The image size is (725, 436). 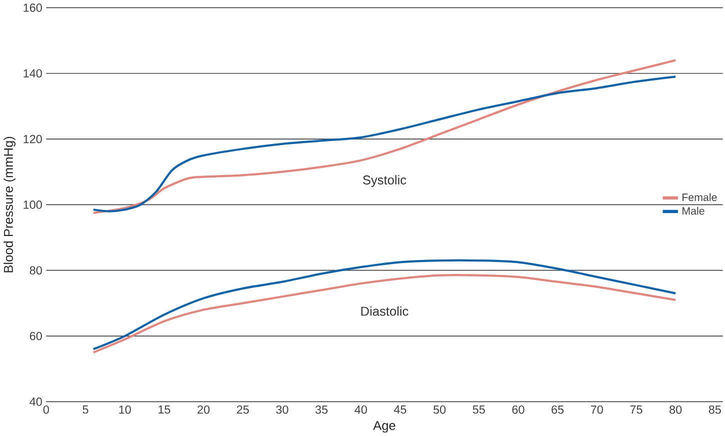 What do you see at coordinates (164, 409) in the screenshot?
I see `x-tick-label: 15` at bounding box center [164, 409].